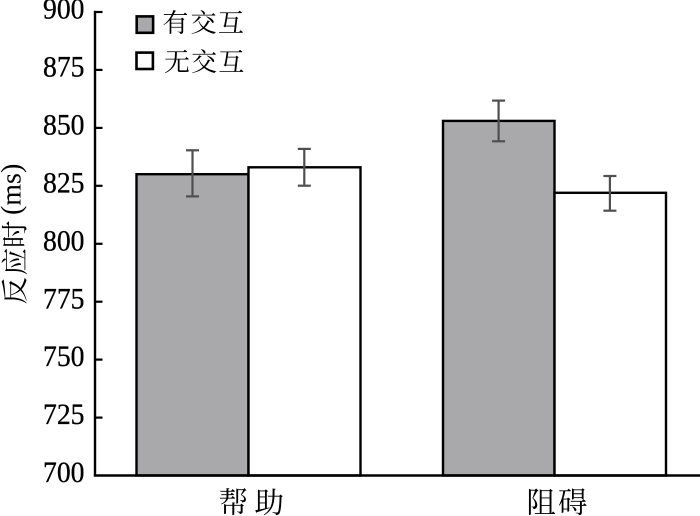  I want to click on svg-text: 725, so click(64, 414).